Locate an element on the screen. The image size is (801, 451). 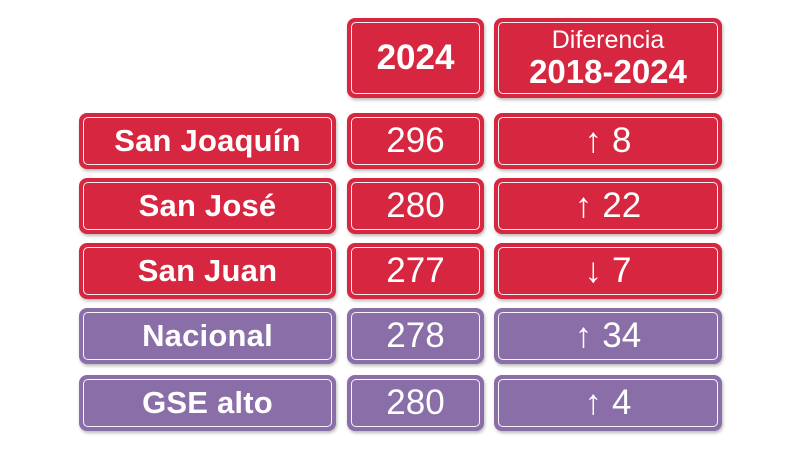
row-diff-cell: ↓ 7 is located at coordinates (608, 271).